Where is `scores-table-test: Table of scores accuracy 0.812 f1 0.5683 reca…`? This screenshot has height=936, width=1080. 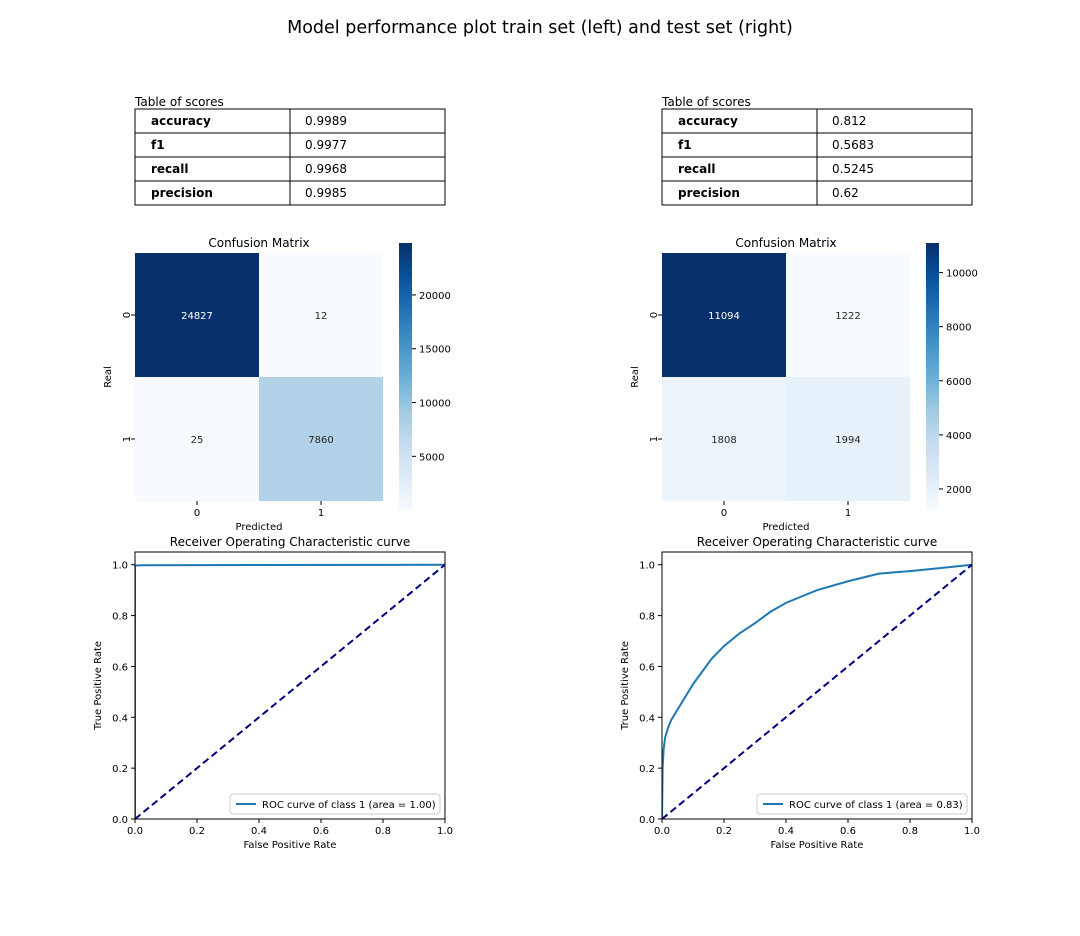 scores-table-test: Table of scores accuracy 0.812 f1 0.5683 reca… is located at coordinates (817, 150).